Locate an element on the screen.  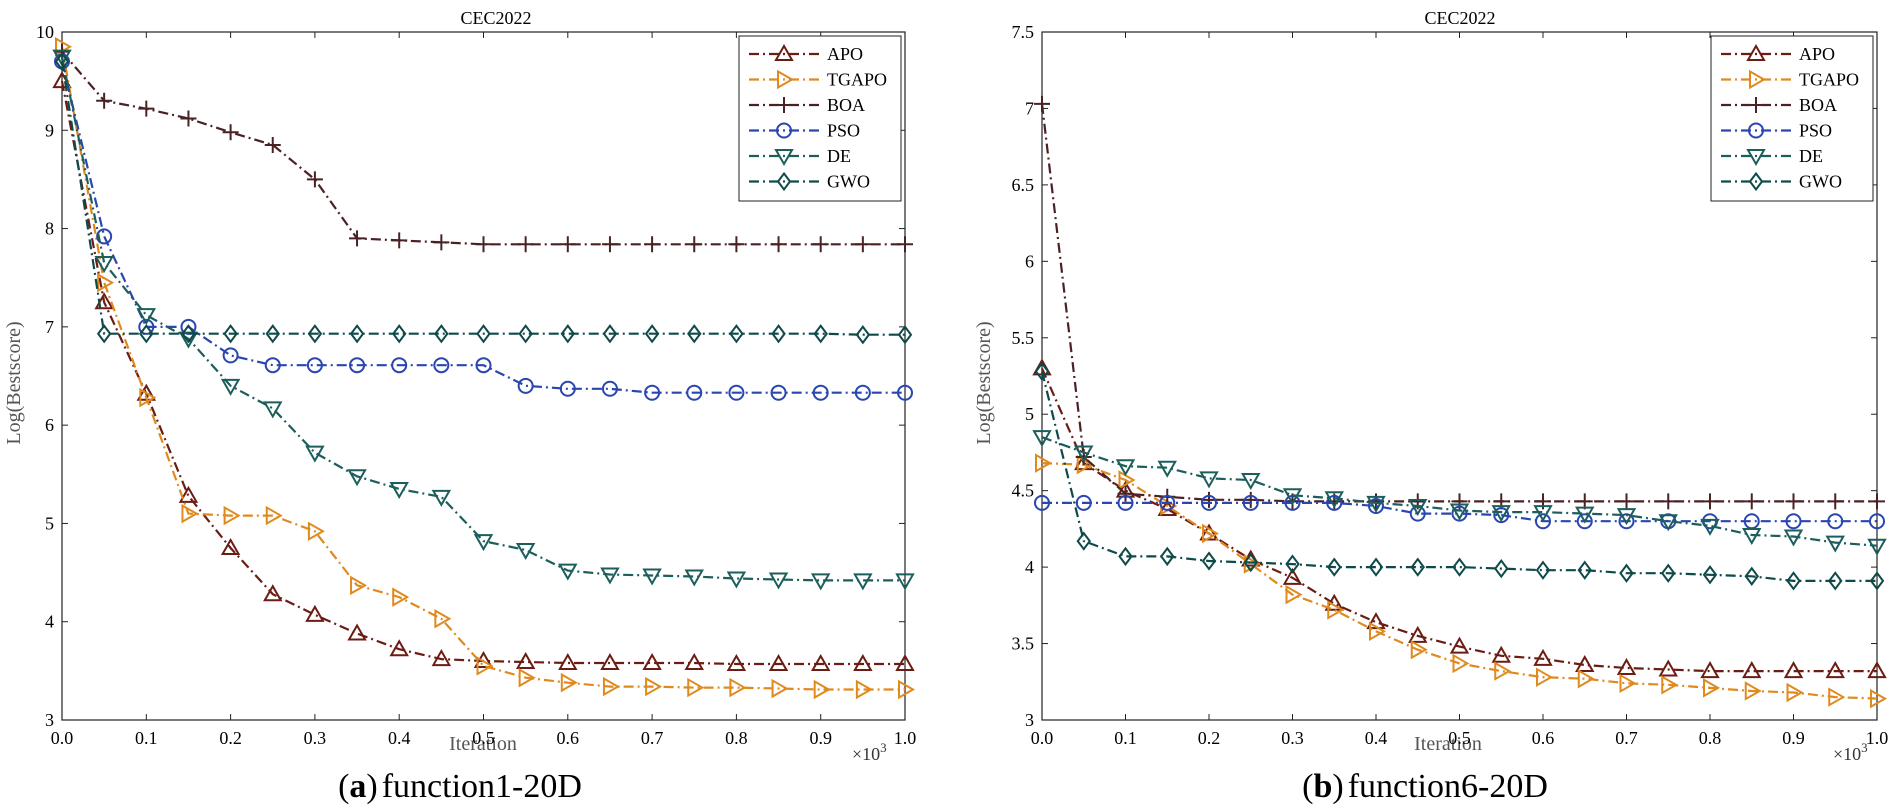
chart-a-ytick-label: 4 is located at coordinates (49, 622).